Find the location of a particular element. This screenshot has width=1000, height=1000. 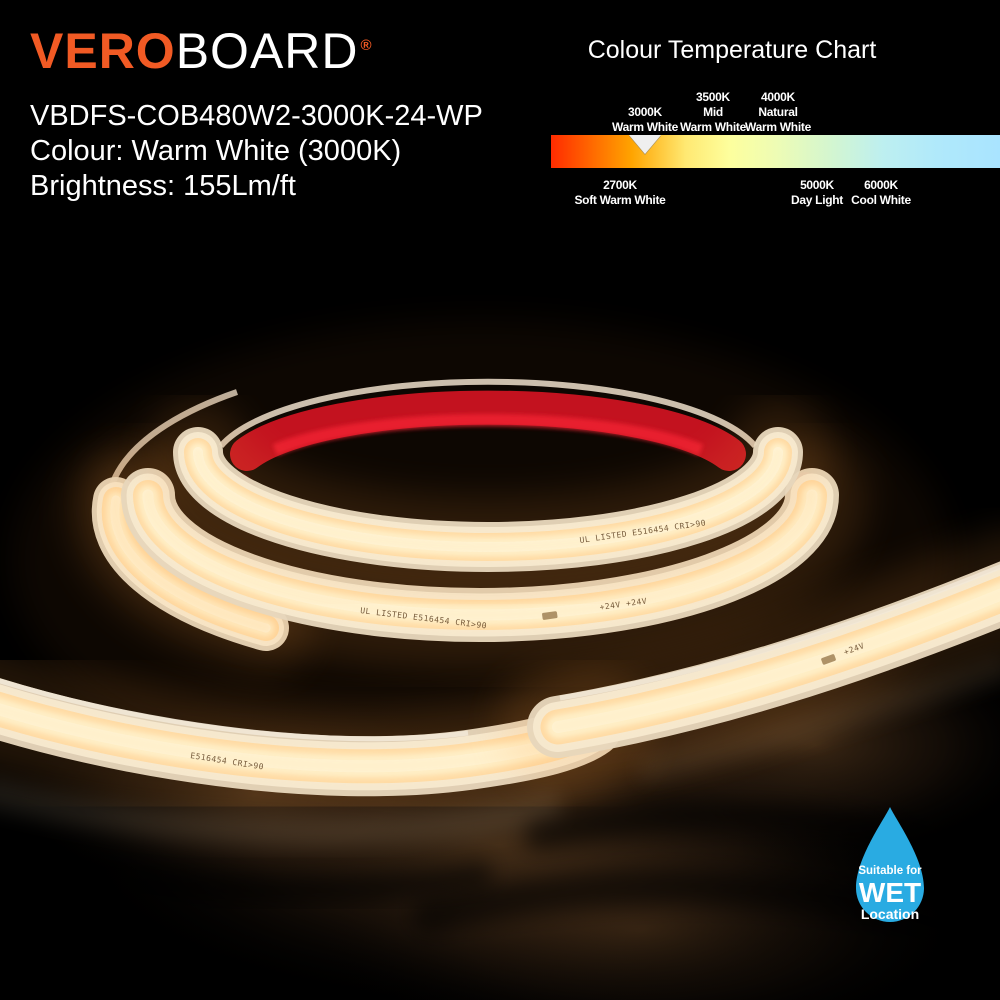

veroboard-logo: VEROBOARD ® is located at coordinates (201, 51).